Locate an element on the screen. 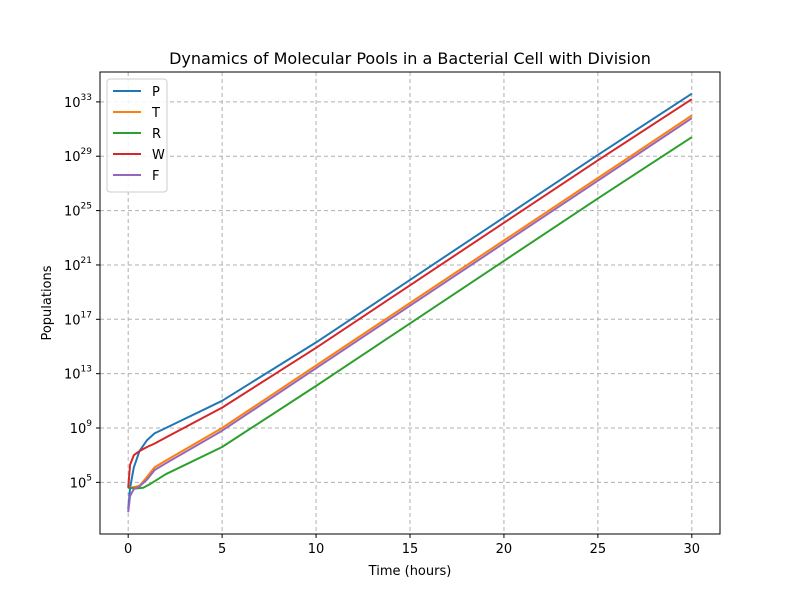 The width and height of the screenshot is (800, 600). y-axis-label: Populations is located at coordinates (47, 302).